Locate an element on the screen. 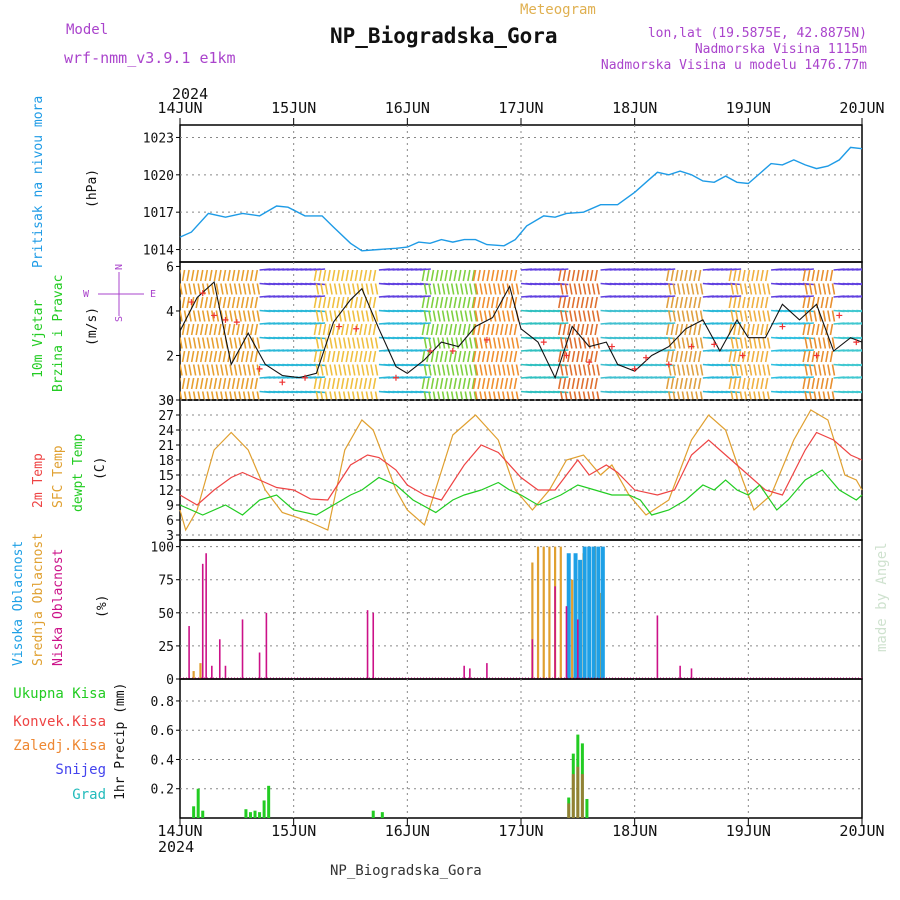  model-name: wrf-nmm_v3.9.1 e1km is located at coordinates (150, 58).